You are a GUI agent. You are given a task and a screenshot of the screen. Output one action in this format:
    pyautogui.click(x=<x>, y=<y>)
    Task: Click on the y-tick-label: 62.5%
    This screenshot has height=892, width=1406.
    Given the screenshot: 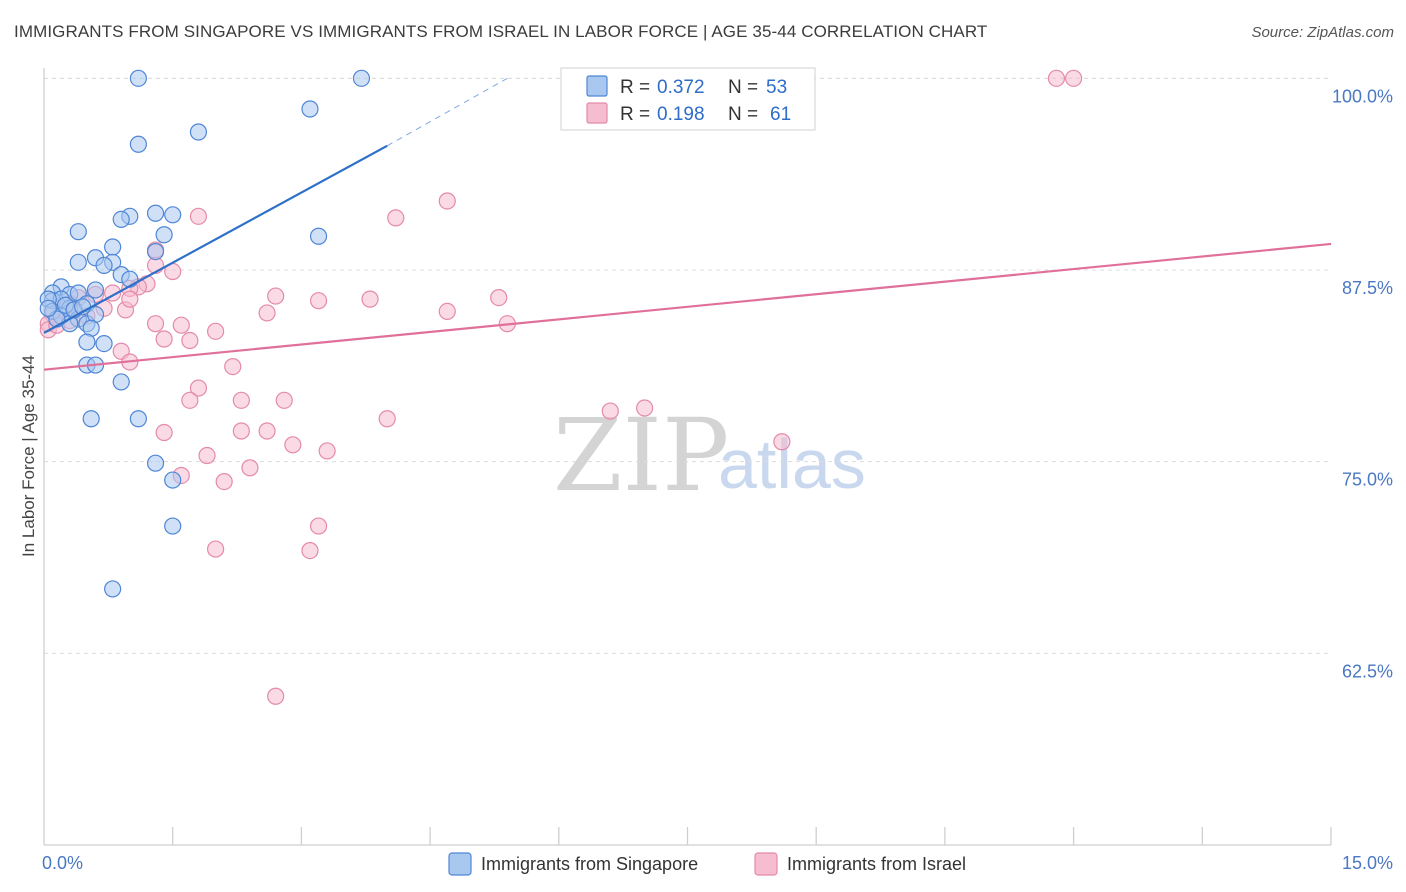 What is the action you would take?
    pyautogui.click(x=1367, y=671)
    